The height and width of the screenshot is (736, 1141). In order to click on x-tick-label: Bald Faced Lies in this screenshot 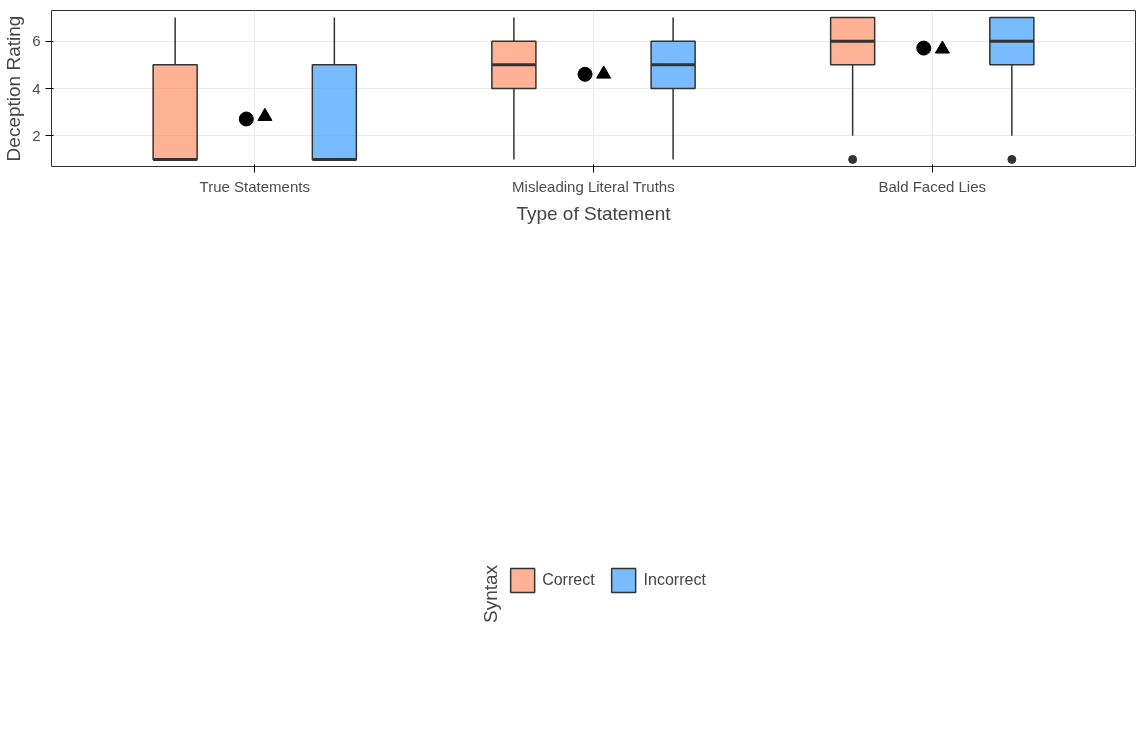, I will do `click(932, 186)`.